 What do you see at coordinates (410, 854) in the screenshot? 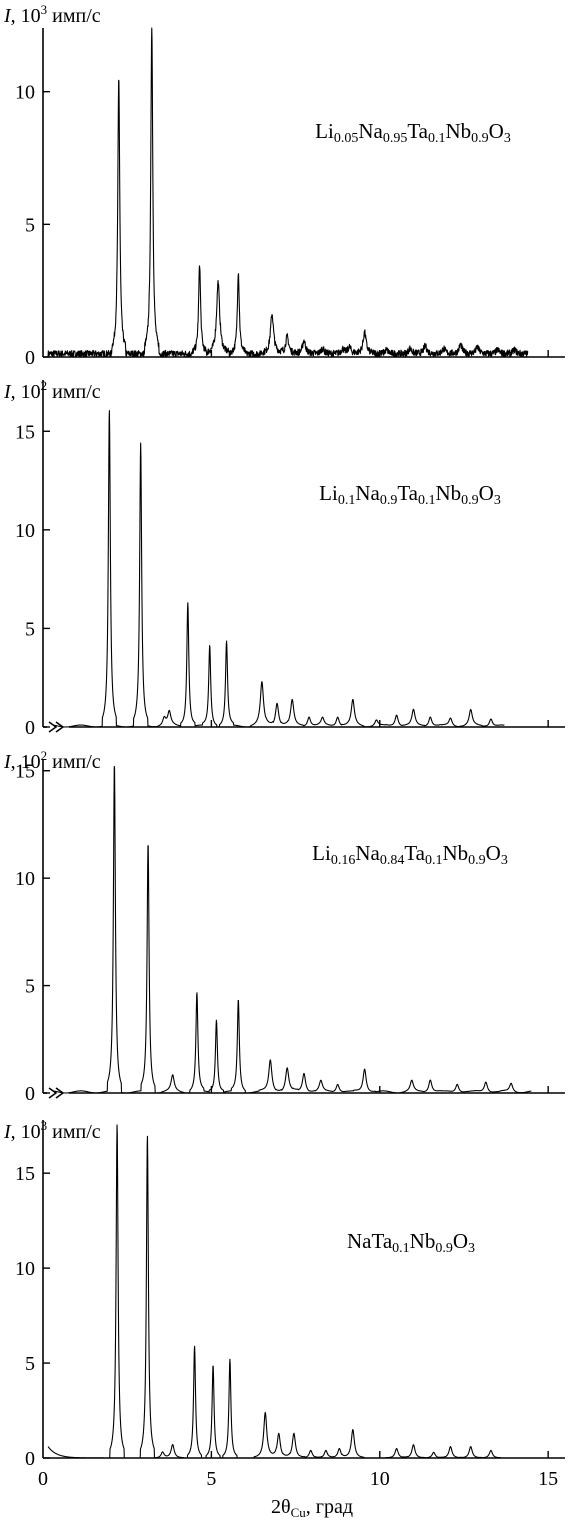
I see `series-label: Li0.16Na0.84Ta0.1Nb0.9O3` at bounding box center [410, 854].